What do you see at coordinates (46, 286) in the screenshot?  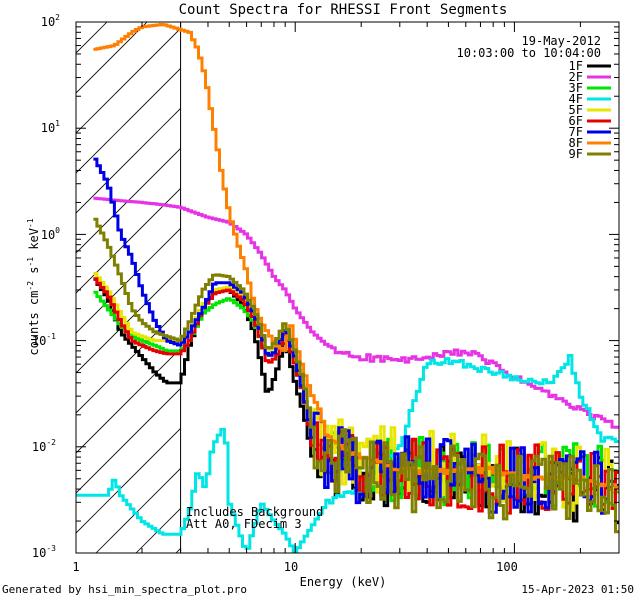 I see `y-tick-labels: 10⁻³ 10⁻² 10⁻¹ 10⁰ 10¹ 10²` at bounding box center [46, 286].